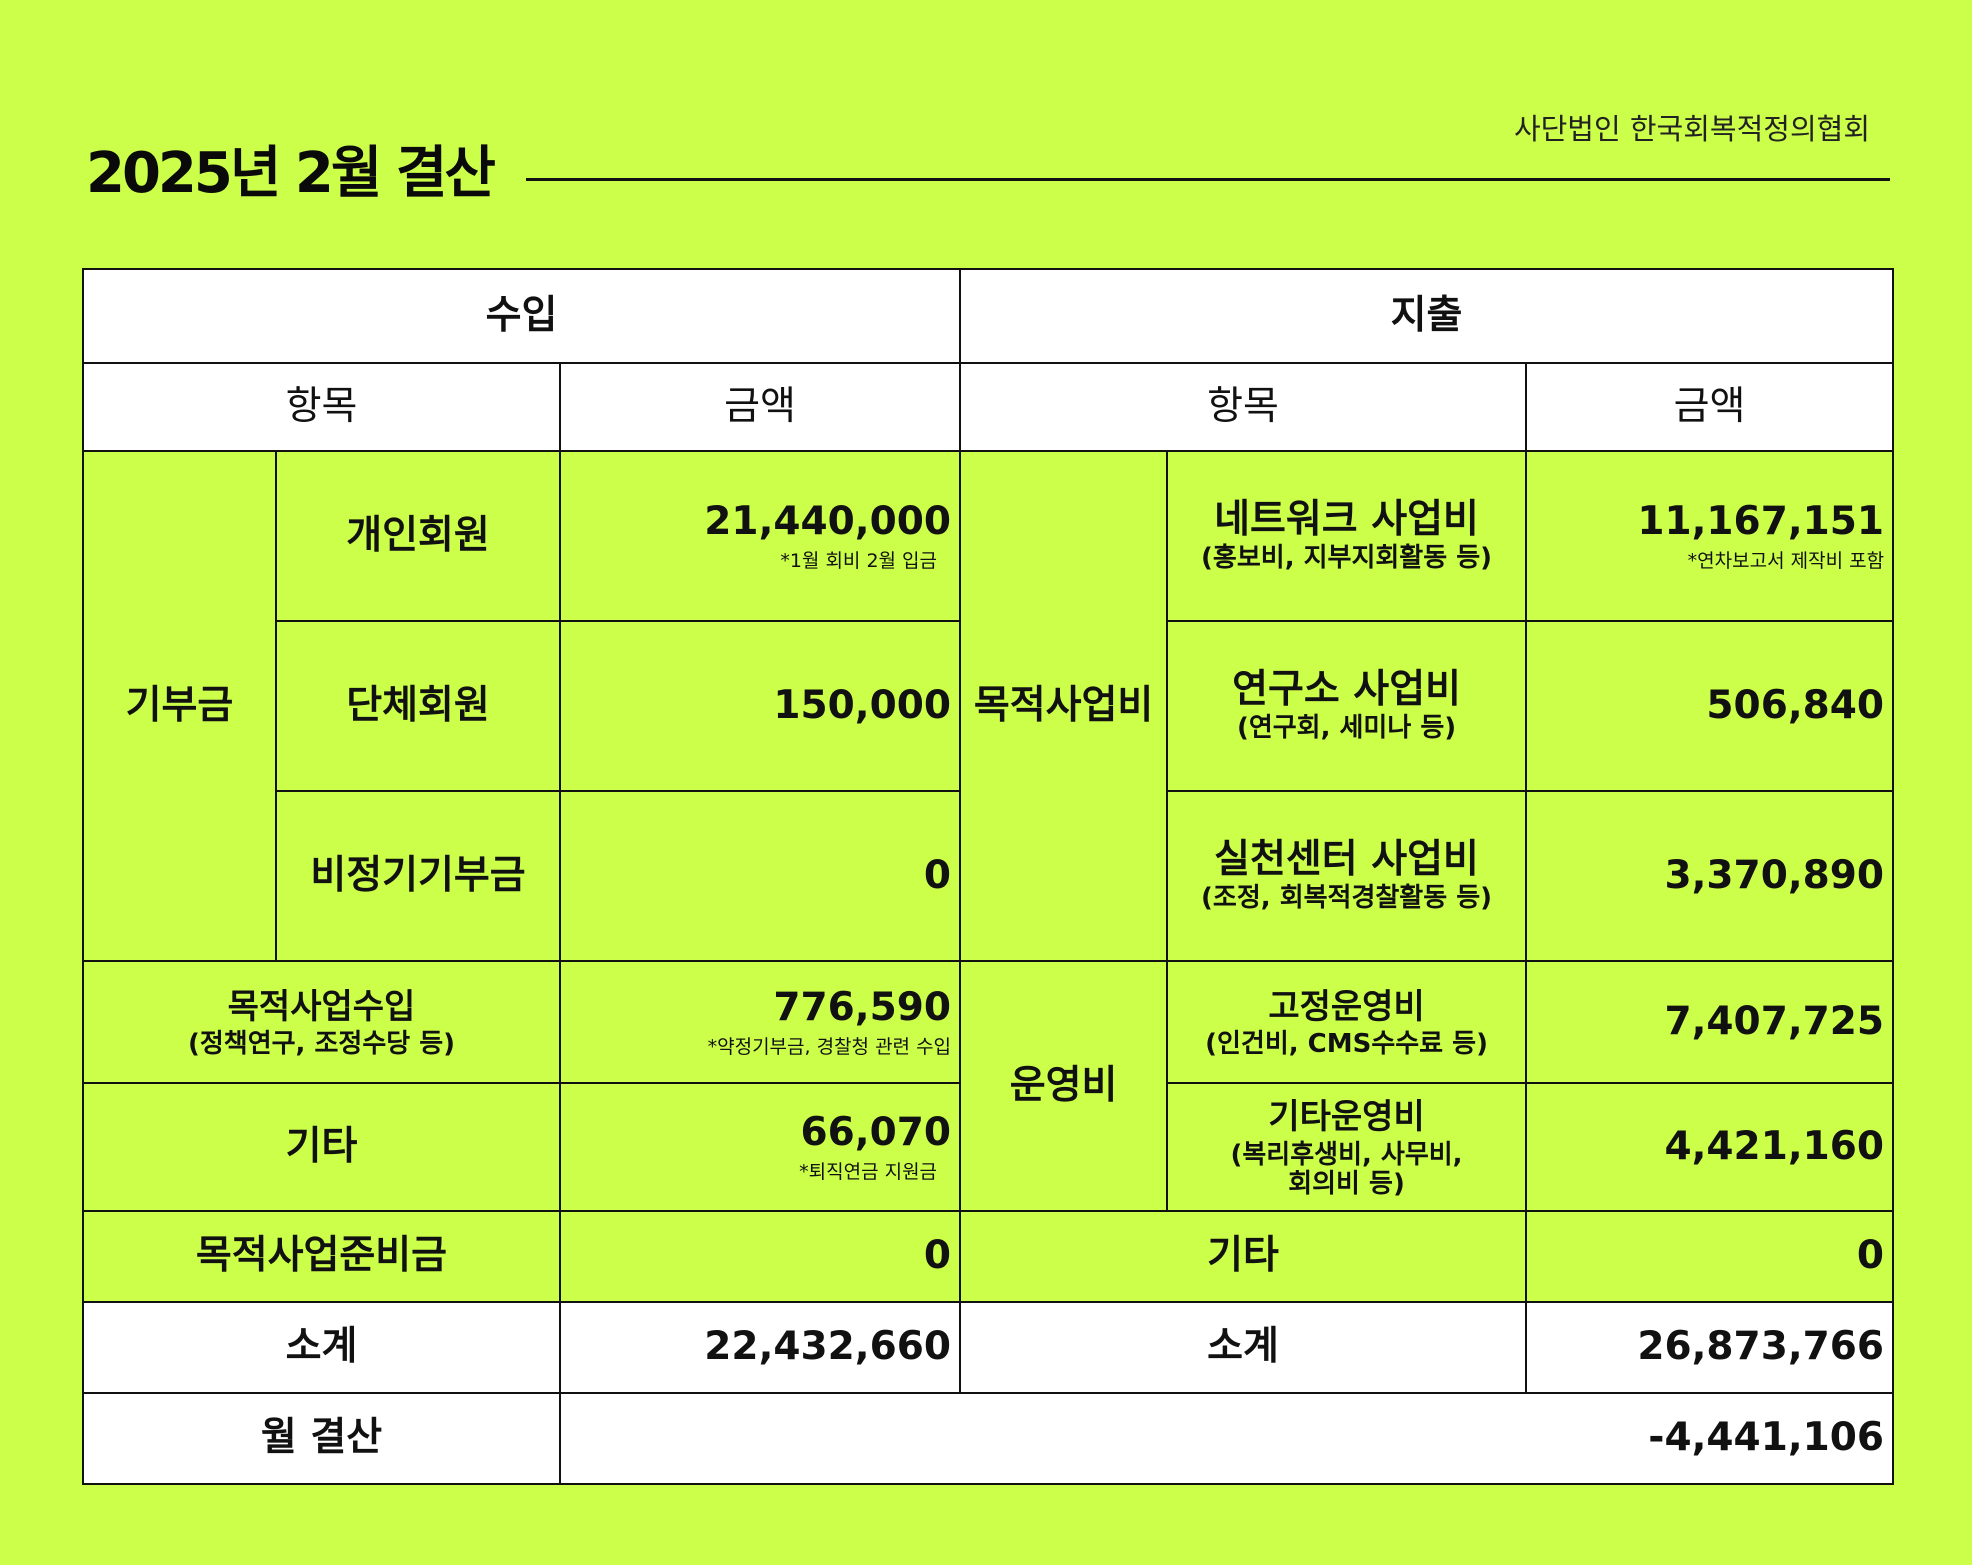 The height and width of the screenshot is (1565, 1972). Describe the element at coordinates (321, 1147) in the screenshot. I see `income-other-label: 기타` at that location.